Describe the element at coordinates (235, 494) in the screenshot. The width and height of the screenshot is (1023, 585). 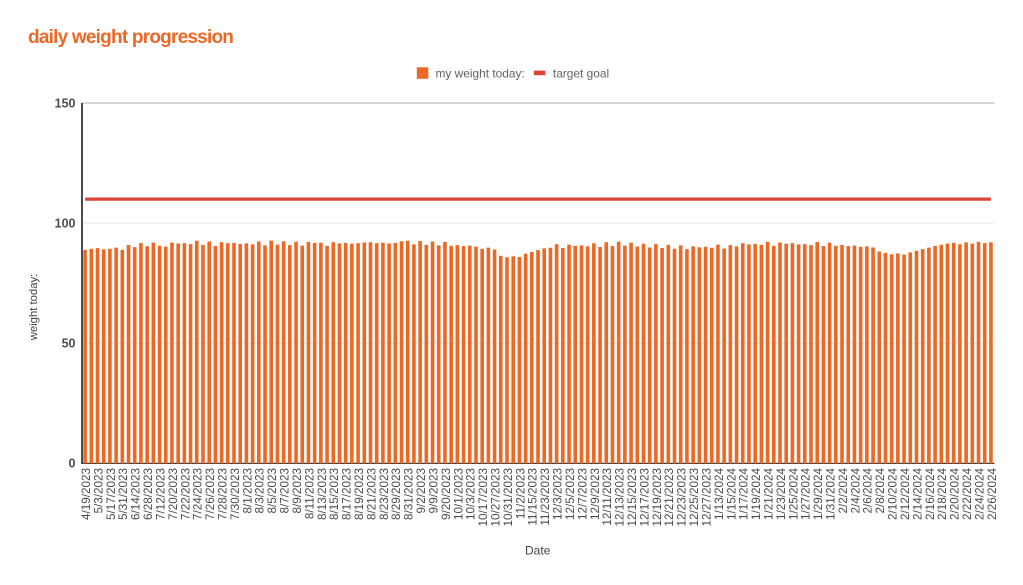
I see `svg-text: 7/30/2023` at that location.